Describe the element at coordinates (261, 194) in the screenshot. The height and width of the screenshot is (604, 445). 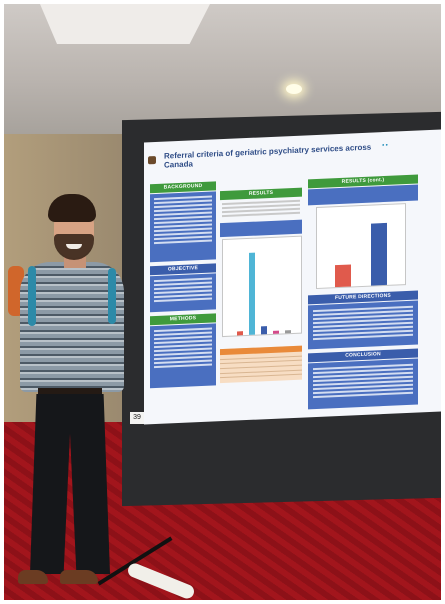
I see `section-results: RESULTS` at that location.